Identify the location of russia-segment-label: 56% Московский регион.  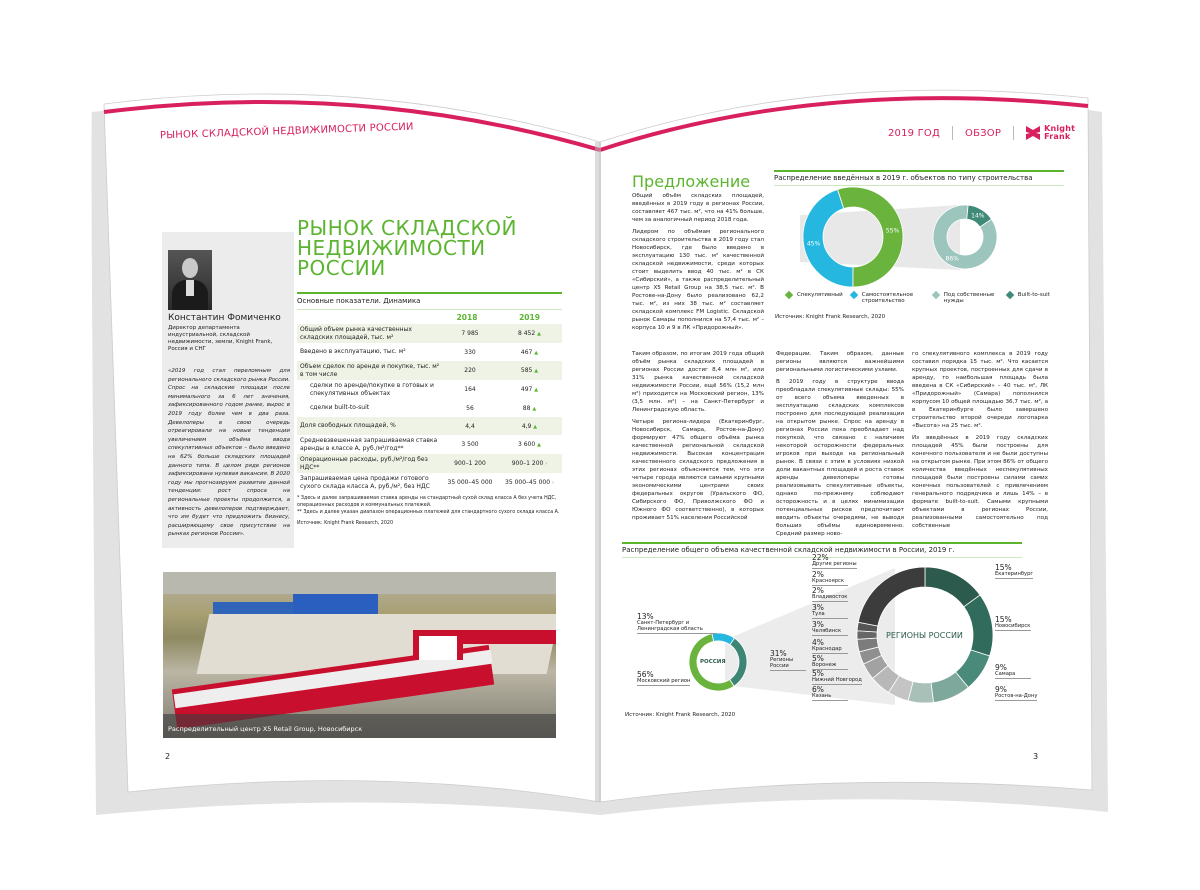
(664, 678).